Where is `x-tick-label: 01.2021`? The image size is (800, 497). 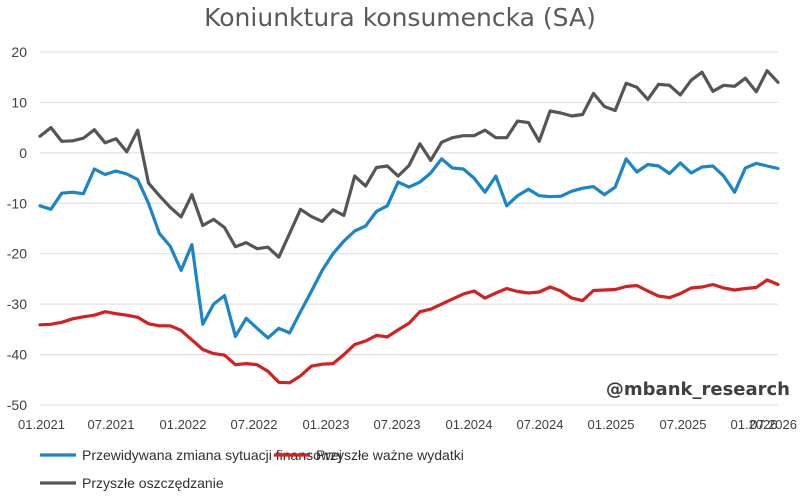 x-tick-label: 01.2021 is located at coordinates (41, 424).